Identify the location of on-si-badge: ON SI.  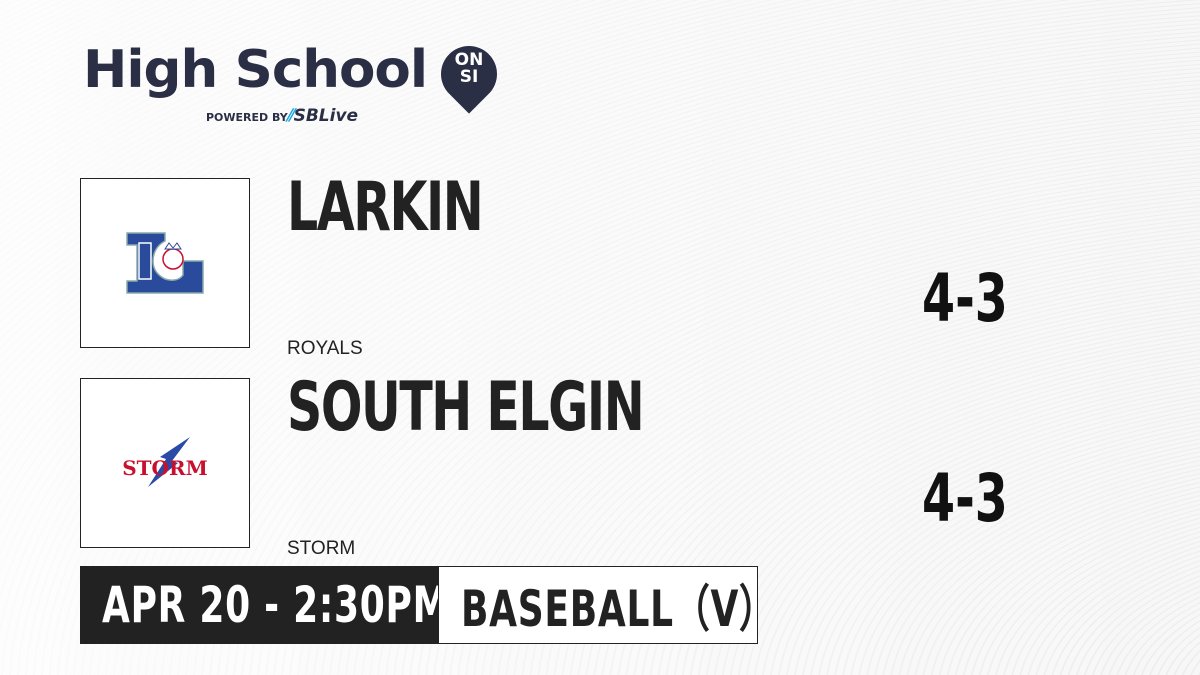
(469, 68).